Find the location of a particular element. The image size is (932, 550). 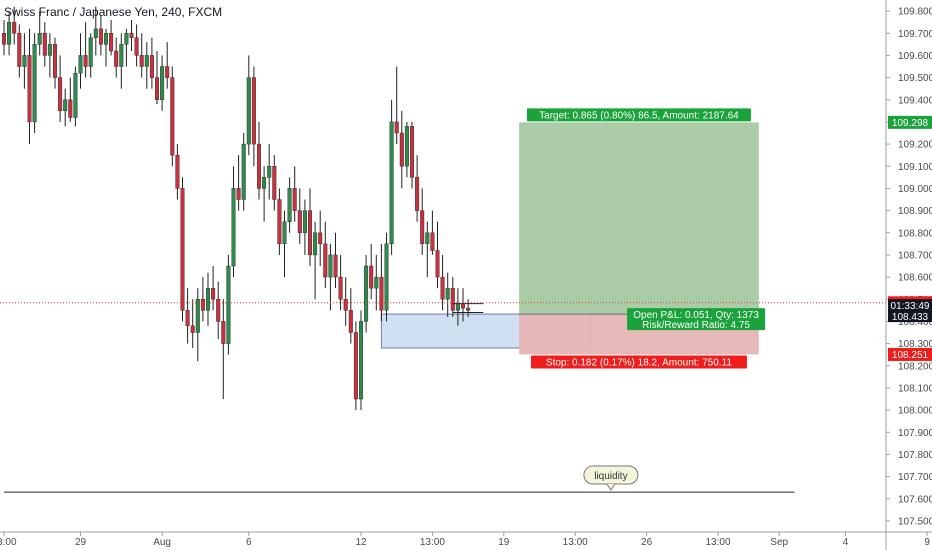

x-tick-label: 19 is located at coordinates (504, 542).